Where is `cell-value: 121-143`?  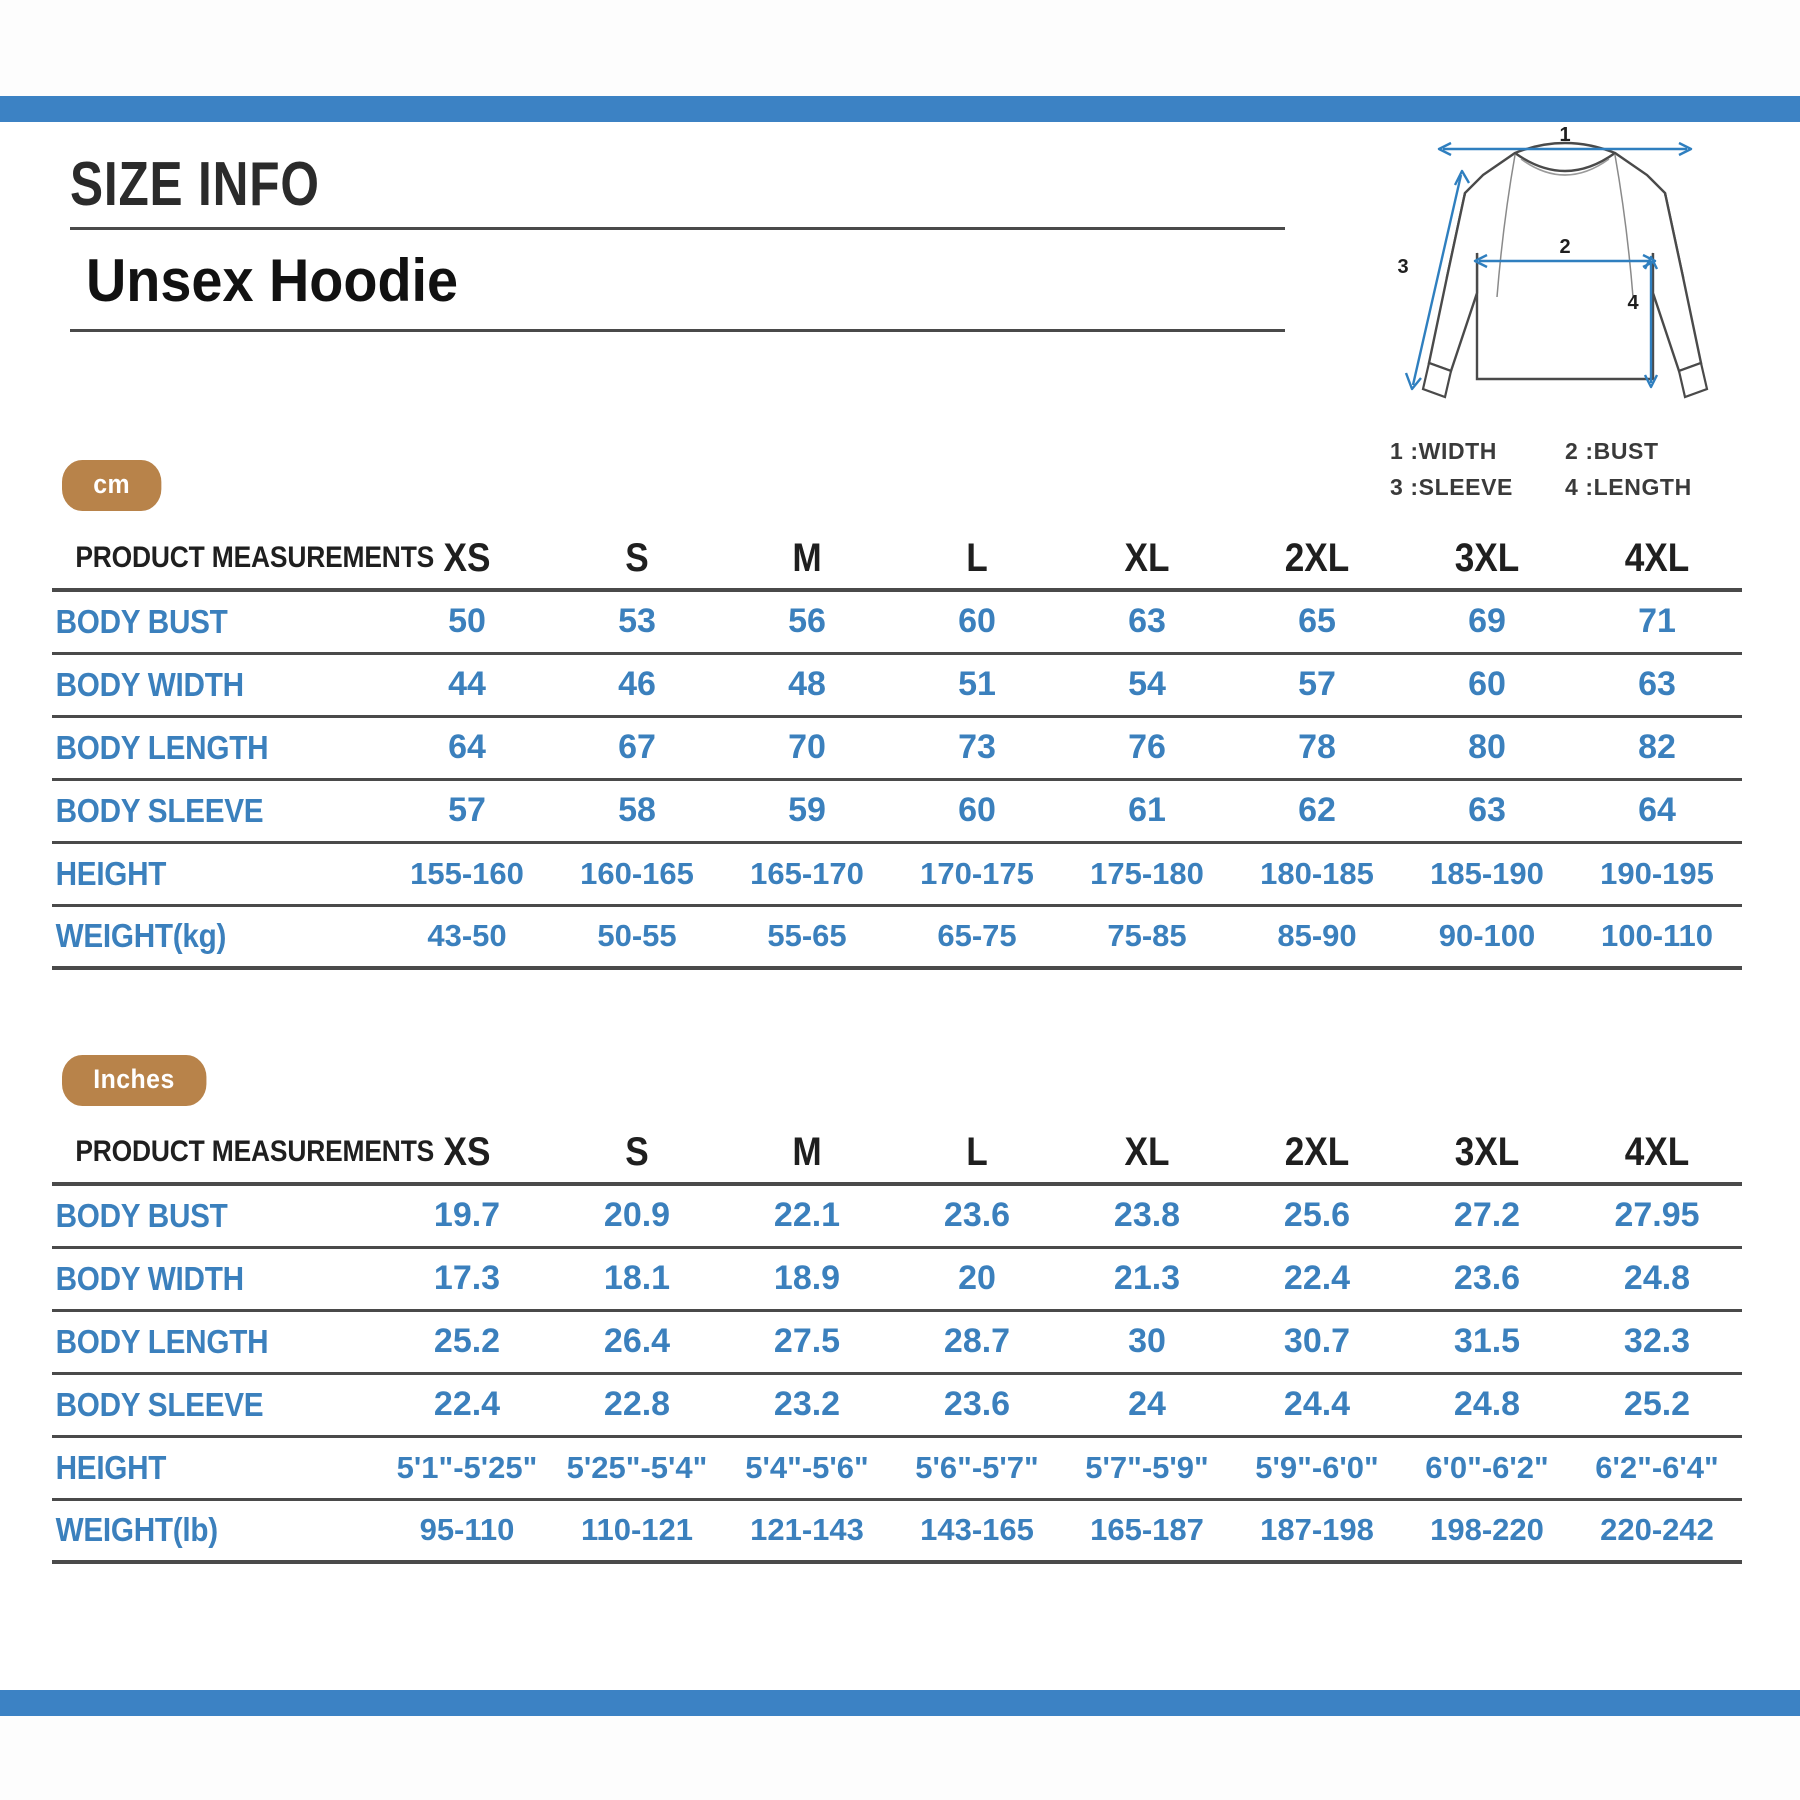
cell-value: 121-143 is located at coordinates (807, 1530).